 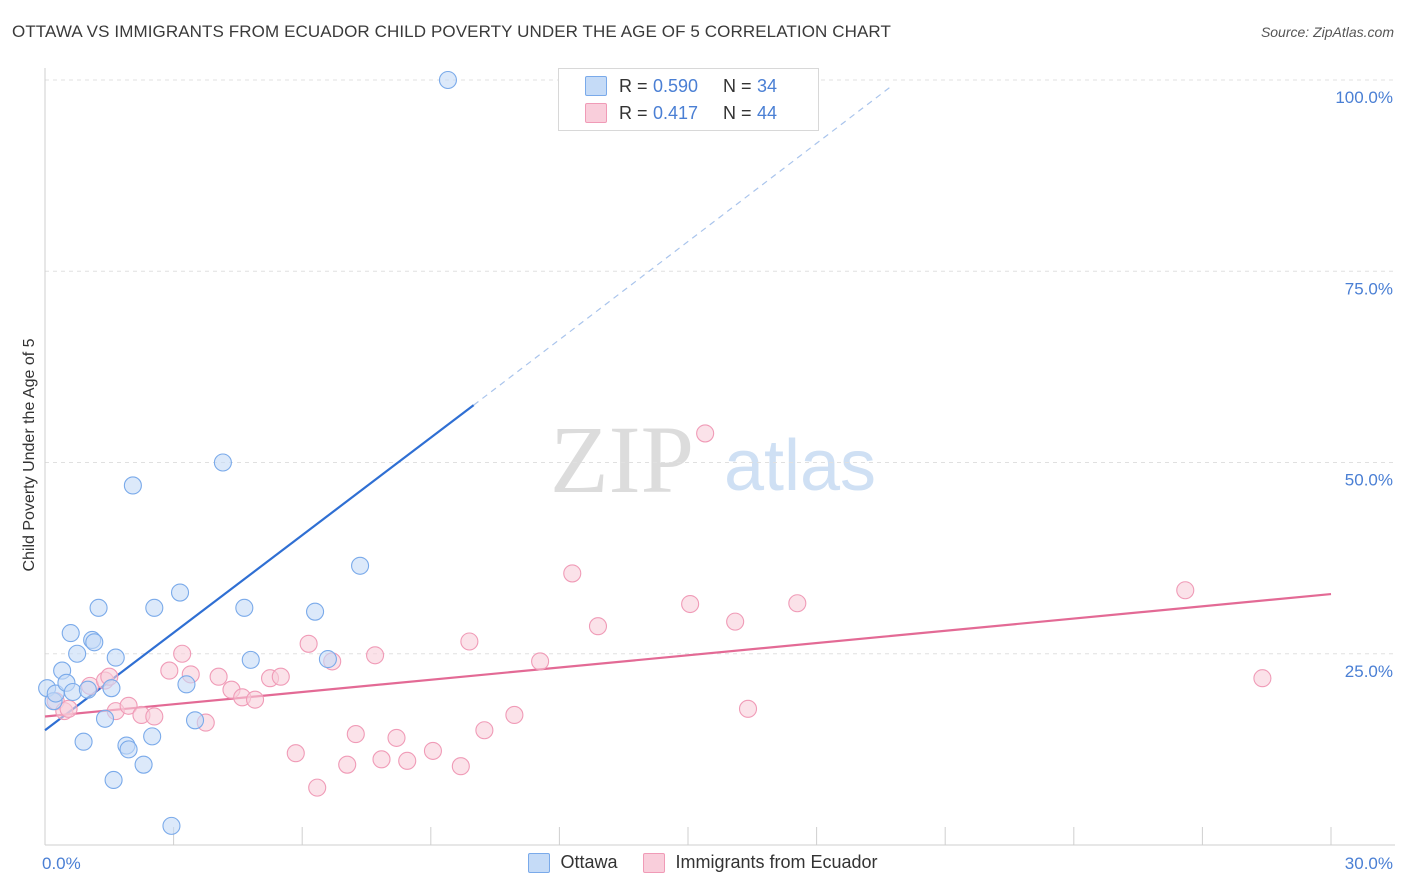 What do you see at coordinates (1369, 863) in the screenshot?
I see `x-tick-label: 30.0%` at bounding box center [1369, 863].